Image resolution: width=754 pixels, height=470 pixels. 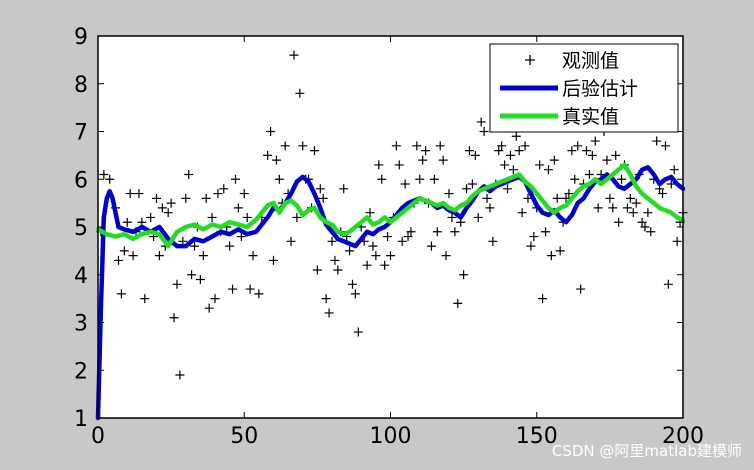 I want to click on y-tick-label: 5, so click(x=81, y=228).